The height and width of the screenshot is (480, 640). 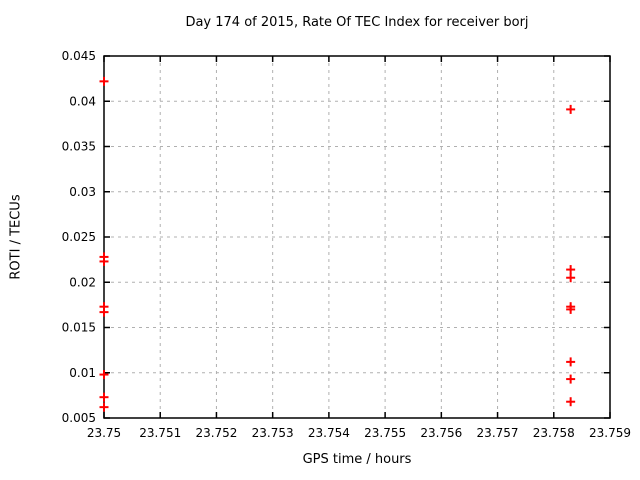 I want to click on x-tick-label: 23.757, so click(x=498, y=433).